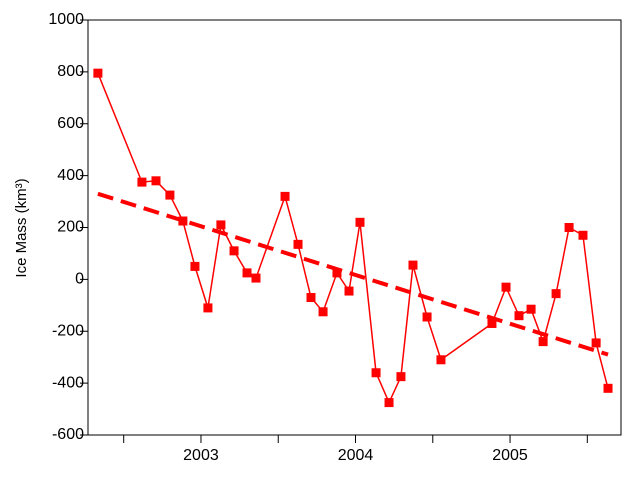 This screenshot has width=640, height=480. Describe the element at coordinates (70, 123) in the screenshot. I see `y-tick-label: 600` at that location.